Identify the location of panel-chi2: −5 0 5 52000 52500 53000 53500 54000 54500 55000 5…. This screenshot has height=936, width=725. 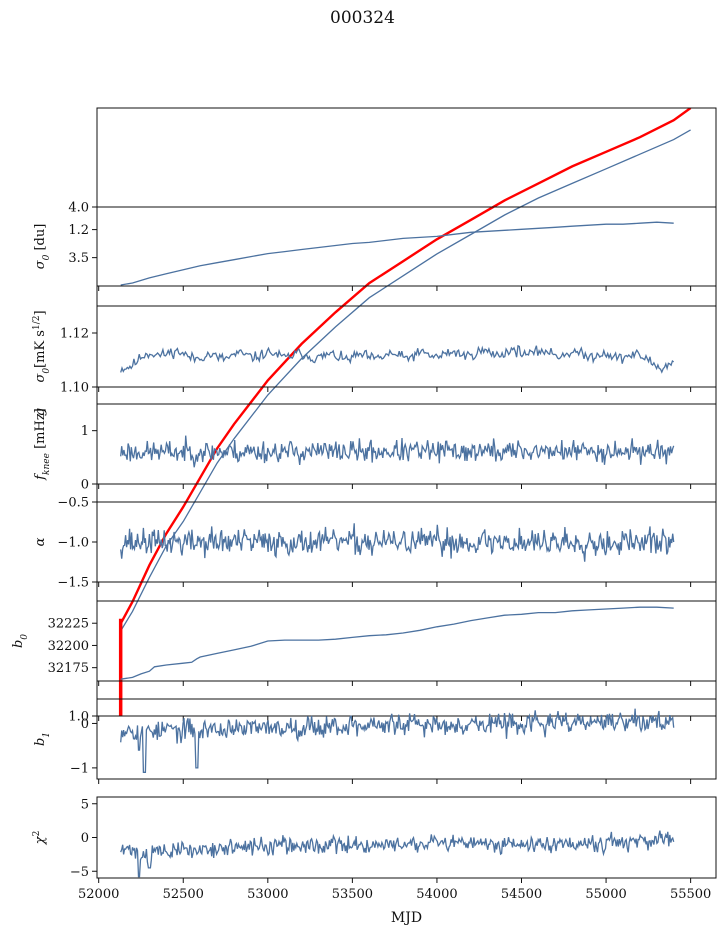
(374, 849).